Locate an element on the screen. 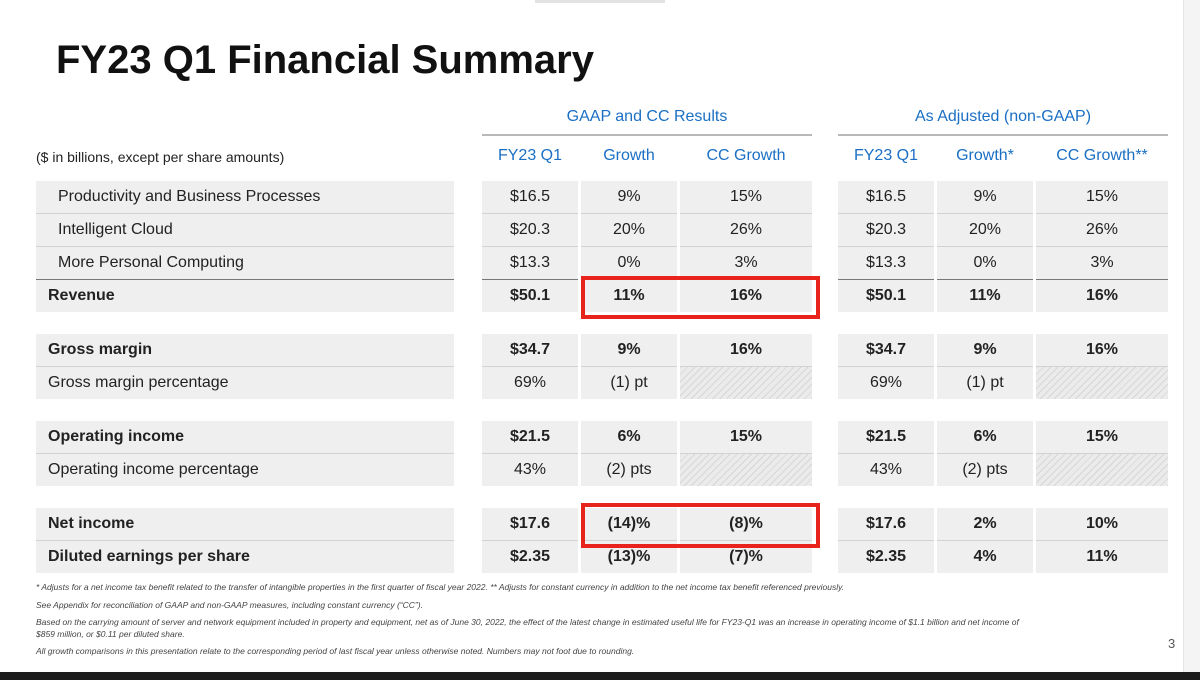 Image resolution: width=1200 pixels, height=680 pixels. cell-adj-fy23q1: $20.3 is located at coordinates (886, 230).